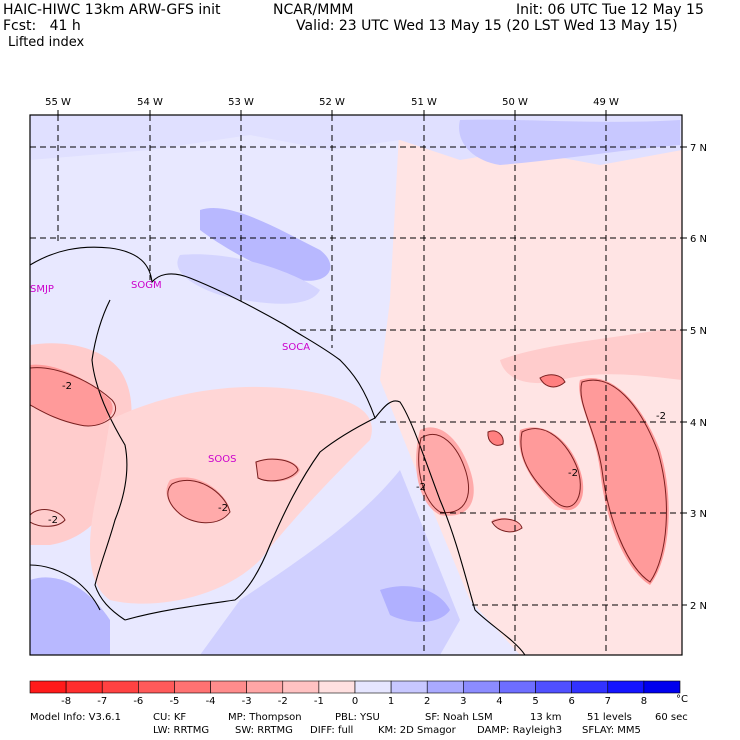  Describe the element at coordinates (698, 377) in the screenshot. I see `lat-labels: 7 N 6 N 5 N 4 N 3 N 2 N` at that location.